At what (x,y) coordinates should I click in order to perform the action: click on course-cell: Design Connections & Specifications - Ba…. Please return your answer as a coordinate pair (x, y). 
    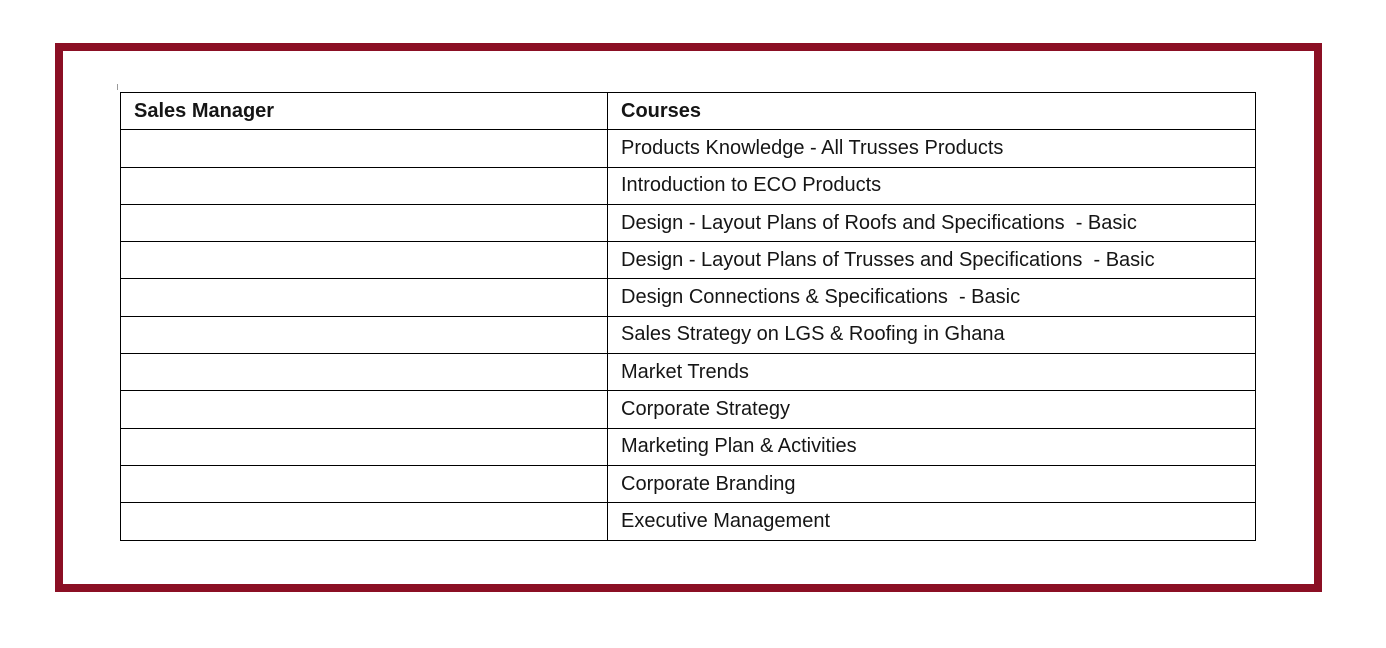
    Looking at the image, I should click on (931, 297).